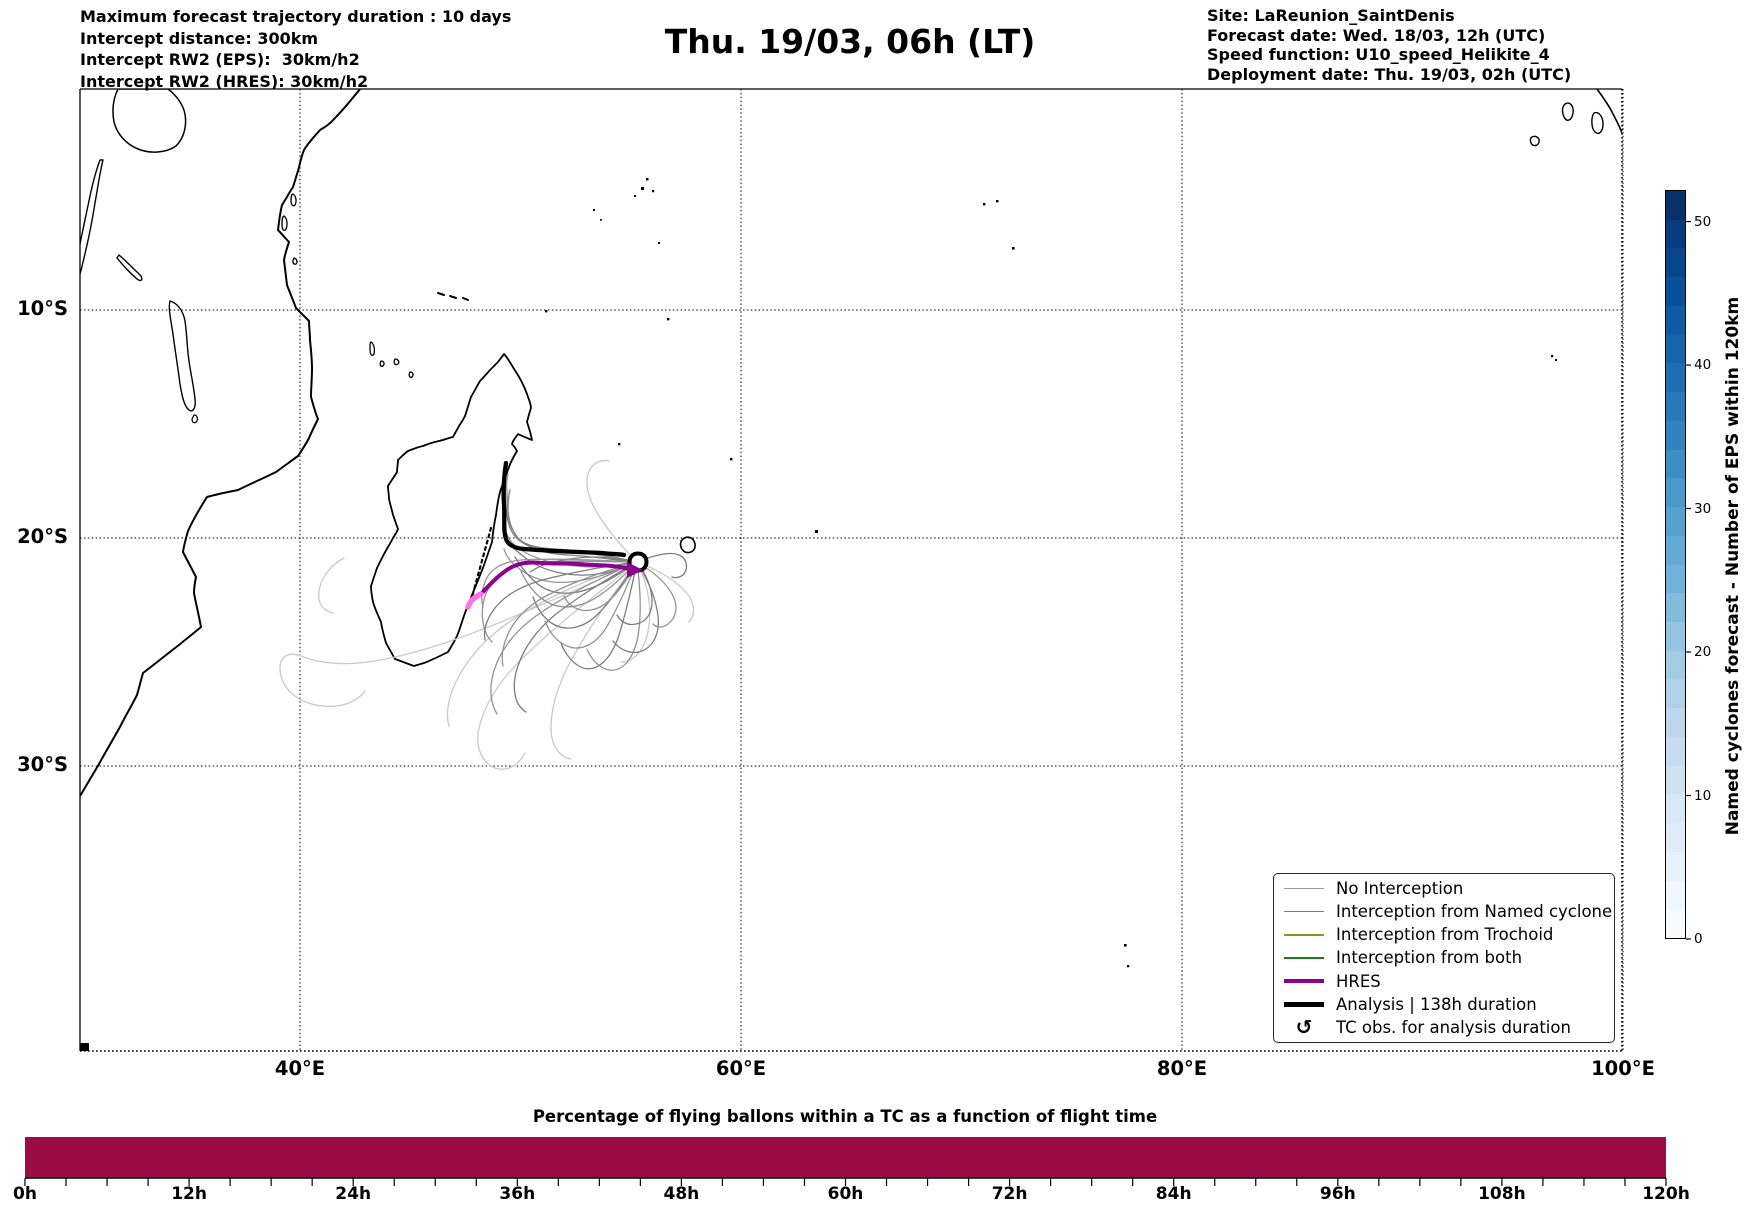 The image size is (1752, 1213). What do you see at coordinates (845, 1157) in the screenshot?
I see `tc-percentage-bar` at bounding box center [845, 1157].